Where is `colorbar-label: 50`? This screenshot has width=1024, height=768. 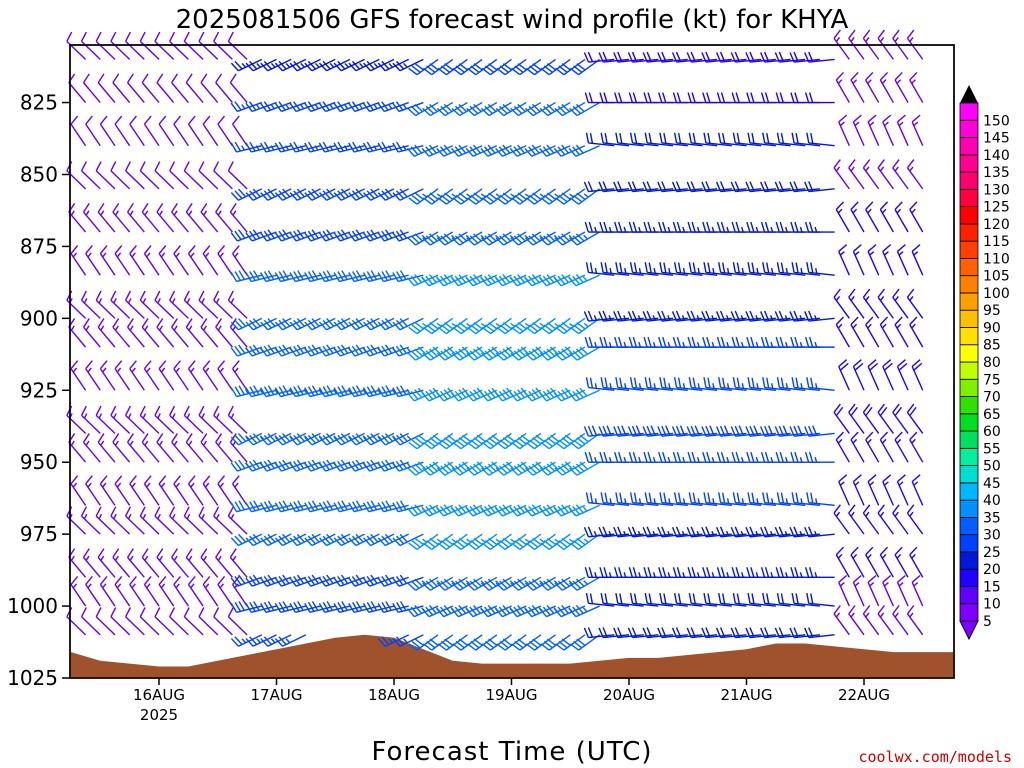
colorbar-label: 50 is located at coordinates (992, 467).